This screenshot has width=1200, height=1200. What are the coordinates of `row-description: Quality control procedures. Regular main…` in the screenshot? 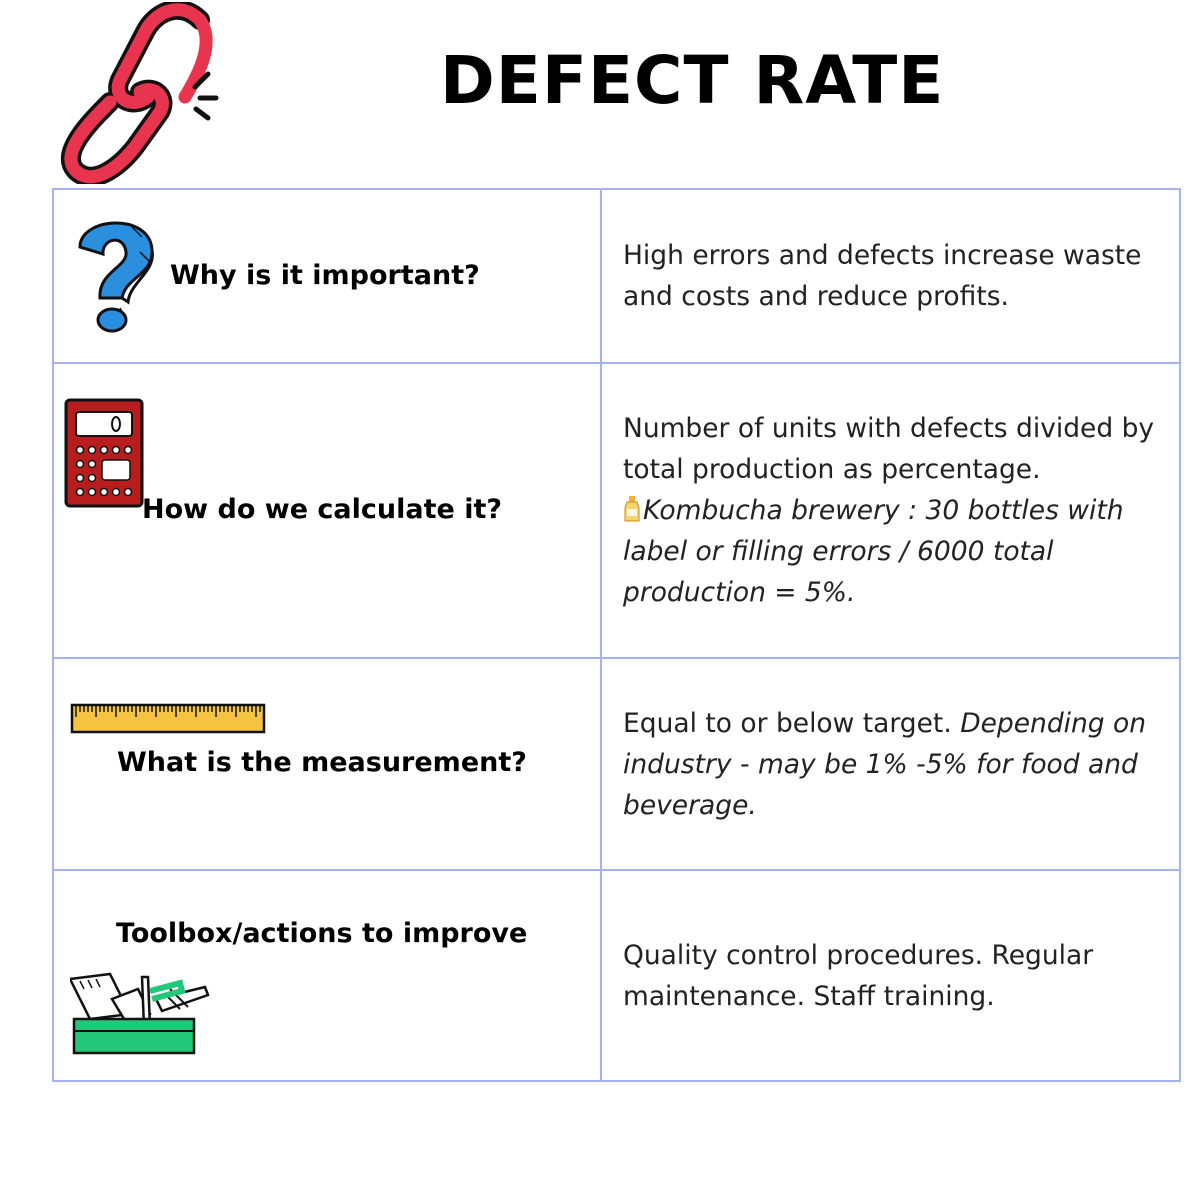 It's located at (858, 975).